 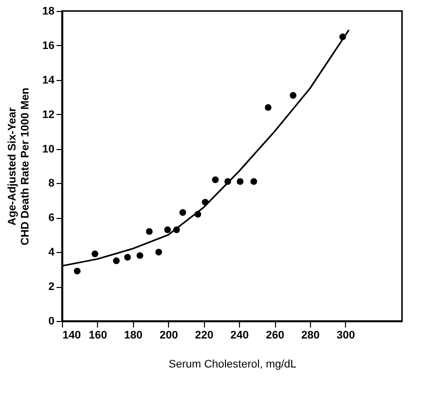 I want to click on y-tick-label: 2, so click(x=51, y=287).